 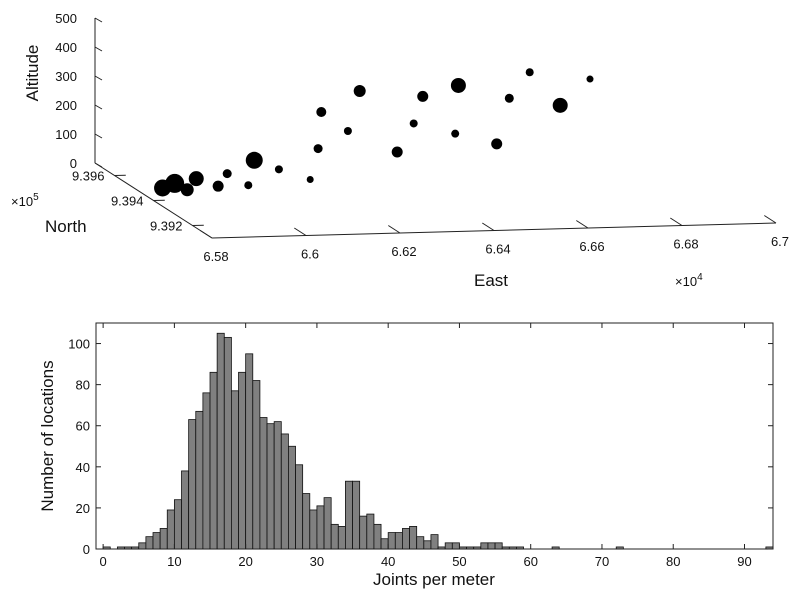 I want to click on z-tick-label: 300, so click(x=66, y=76).